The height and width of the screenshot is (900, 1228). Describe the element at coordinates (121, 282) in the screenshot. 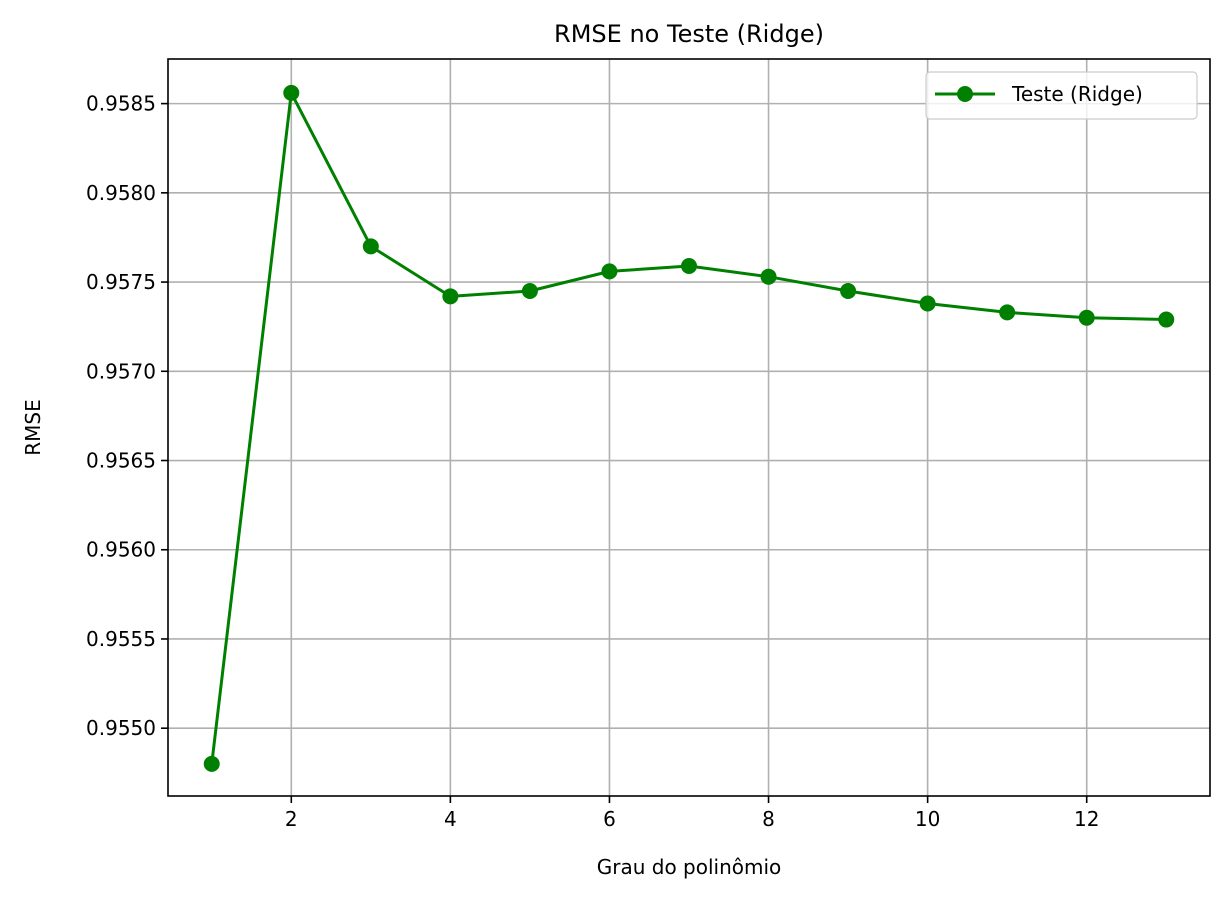

I see `y-tick-label: 0.9575` at that location.